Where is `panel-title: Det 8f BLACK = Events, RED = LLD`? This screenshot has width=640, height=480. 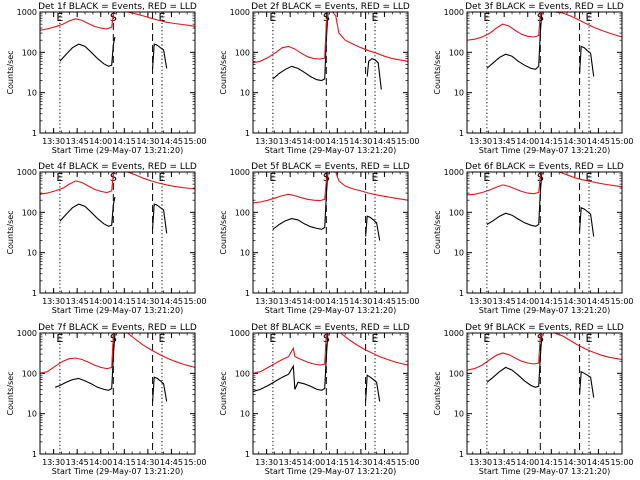
panel-title: Det 8f BLACK = Events, RED = LLD is located at coordinates (330, 328).